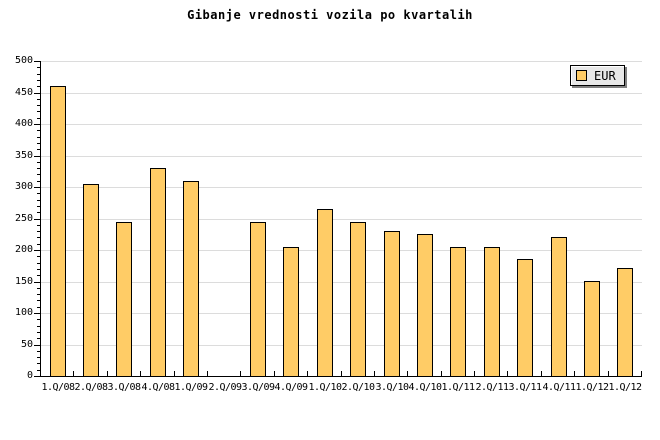 This screenshot has height=440, width=660. Describe the element at coordinates (525, 317) in the screenshot. I see `bar-3.Q/11` at that location.